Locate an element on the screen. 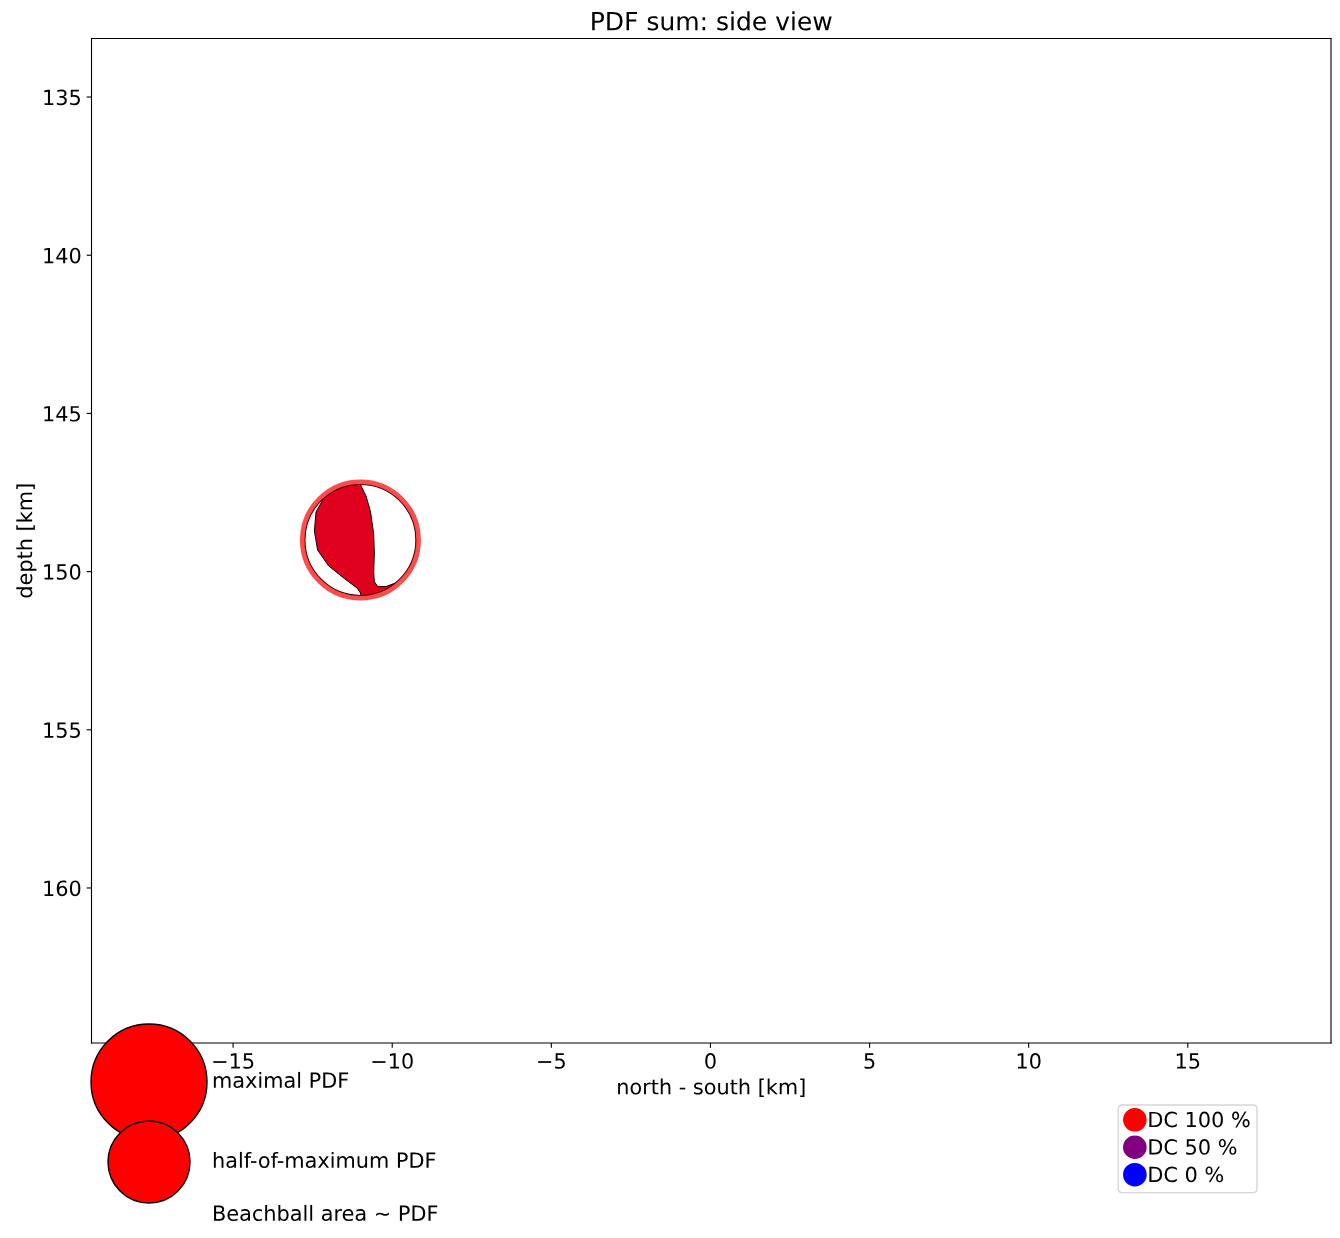 This screenshot has height=1238, width=1340. y-tick-label: 155 is located at coordinates (62, 730).